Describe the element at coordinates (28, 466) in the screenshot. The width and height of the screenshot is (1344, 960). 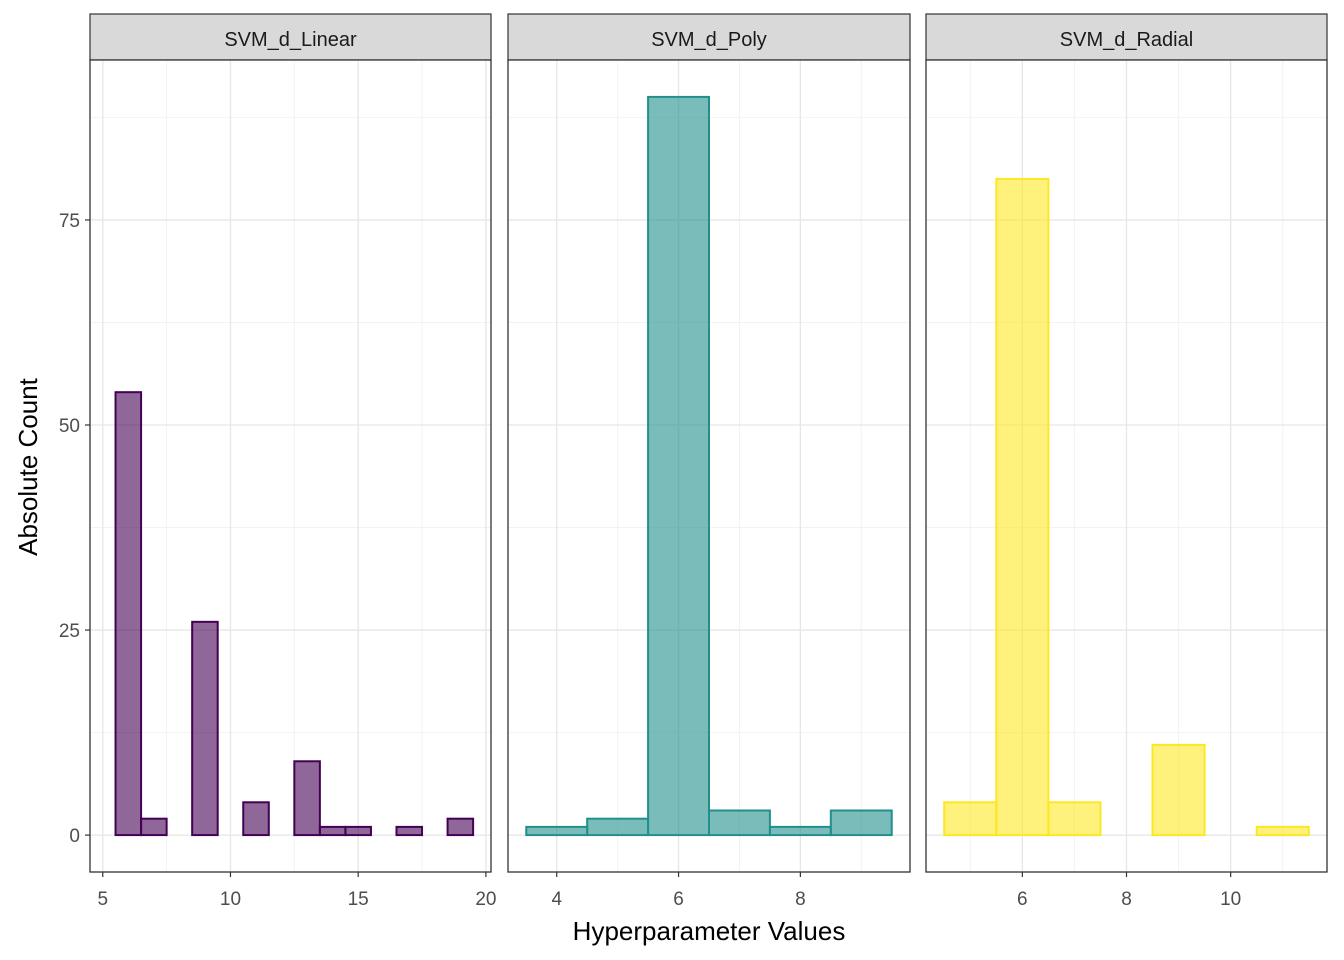
I see `y-axis-title: Absolute Count` at that location.